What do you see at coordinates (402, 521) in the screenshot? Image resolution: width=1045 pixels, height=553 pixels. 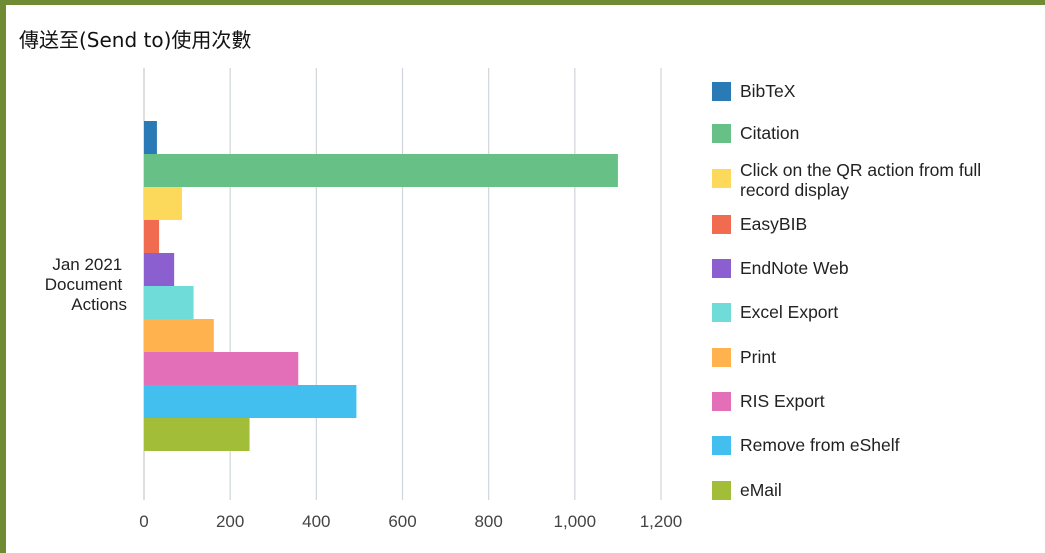 I see `x-tick-label: 600` at bounding box center [402, 521].